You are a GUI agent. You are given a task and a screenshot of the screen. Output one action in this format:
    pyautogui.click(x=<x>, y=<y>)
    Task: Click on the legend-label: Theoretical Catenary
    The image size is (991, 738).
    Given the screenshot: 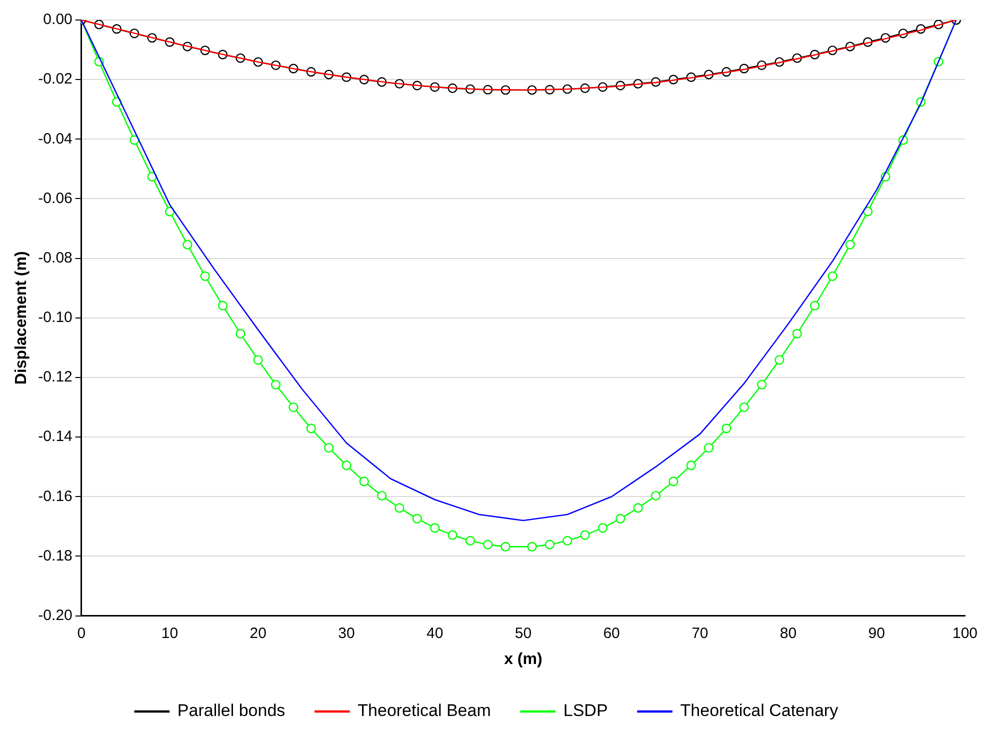 What is the action you would take?
    pyautogui.click(x=759, y=710)
    